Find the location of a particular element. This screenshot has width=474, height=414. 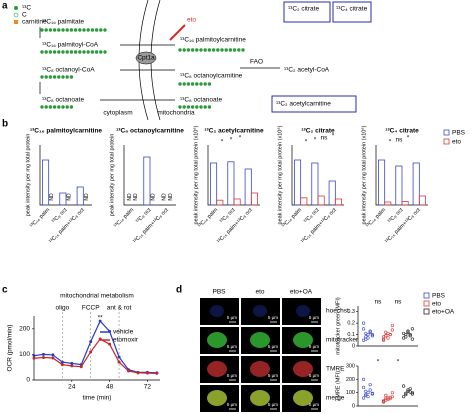

y-tick-label: 300 is located at coordinates (350, 366).